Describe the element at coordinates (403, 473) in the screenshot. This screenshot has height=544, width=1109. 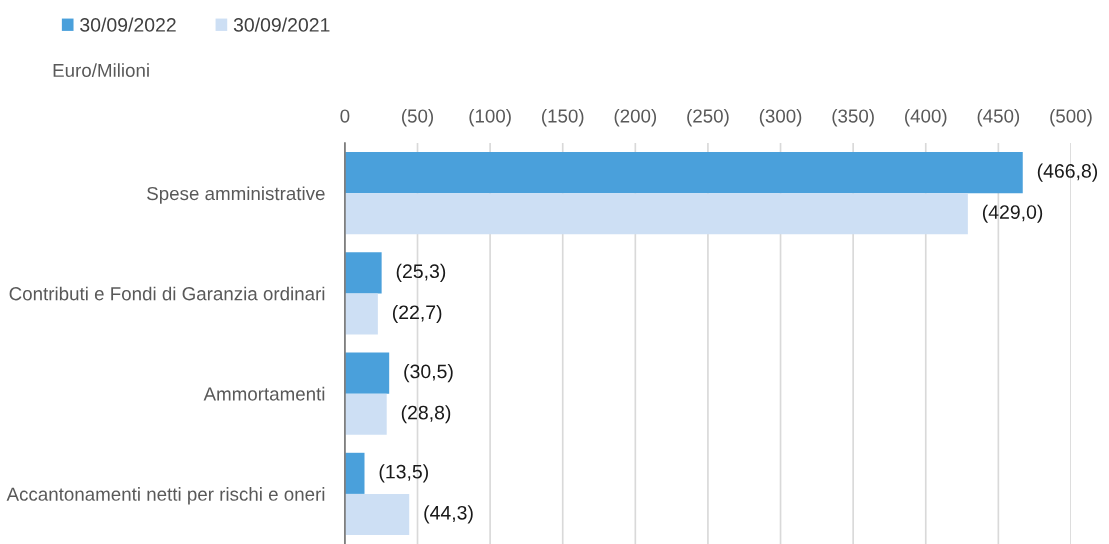
I see `data-label: (13,5)` at that location.